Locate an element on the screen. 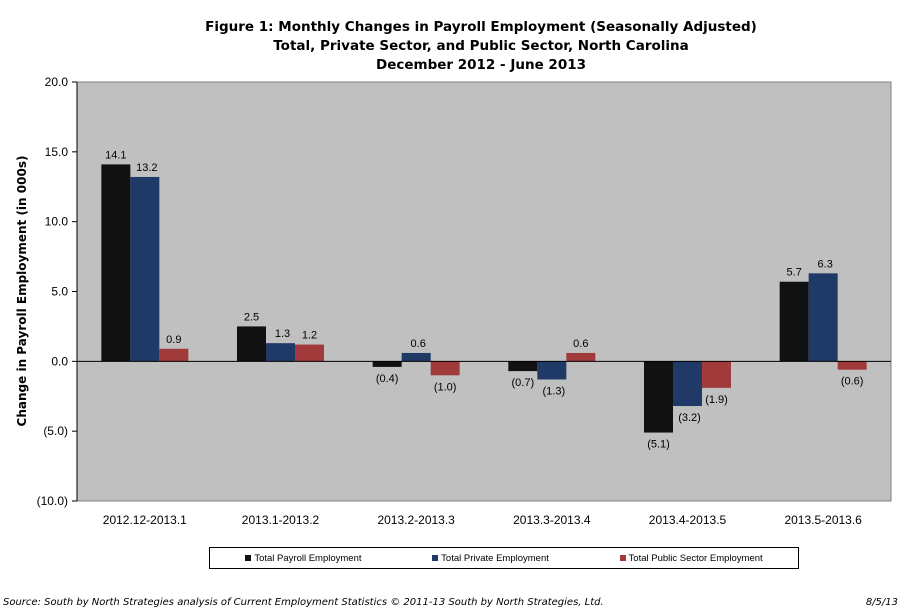 The width and height of the screenshot is (902, 613). y-tick-label: 15.0 is located at coordinates (57, 152).